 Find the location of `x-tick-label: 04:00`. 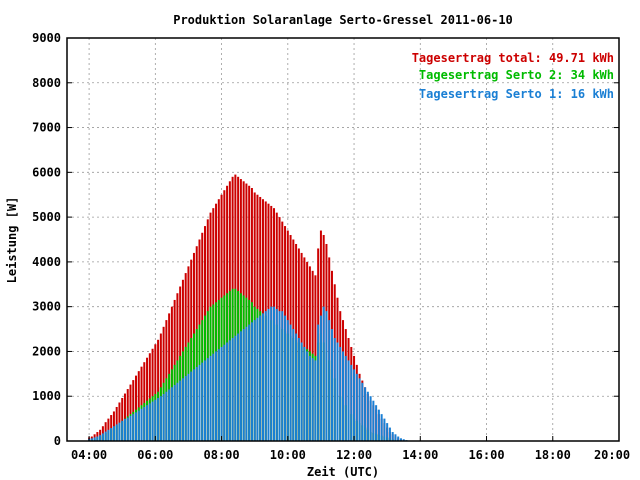

x-tick-label: 04:00 is located at coordinates (89, 455).